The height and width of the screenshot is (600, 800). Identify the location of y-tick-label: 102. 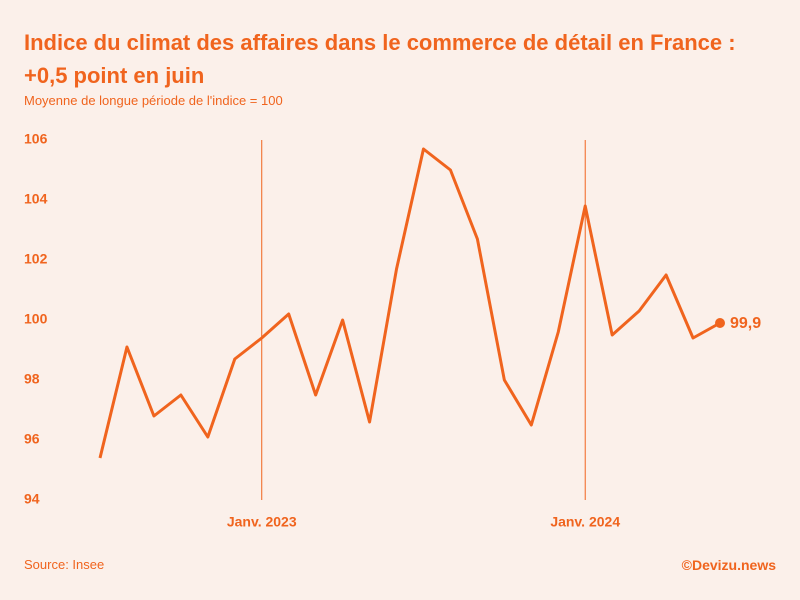
(36, 259).